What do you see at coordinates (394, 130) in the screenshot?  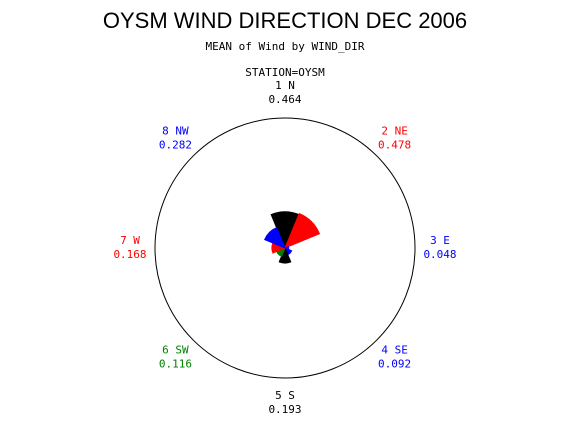 I see `category-label: 2 NE` at bounding box center [394, 130].